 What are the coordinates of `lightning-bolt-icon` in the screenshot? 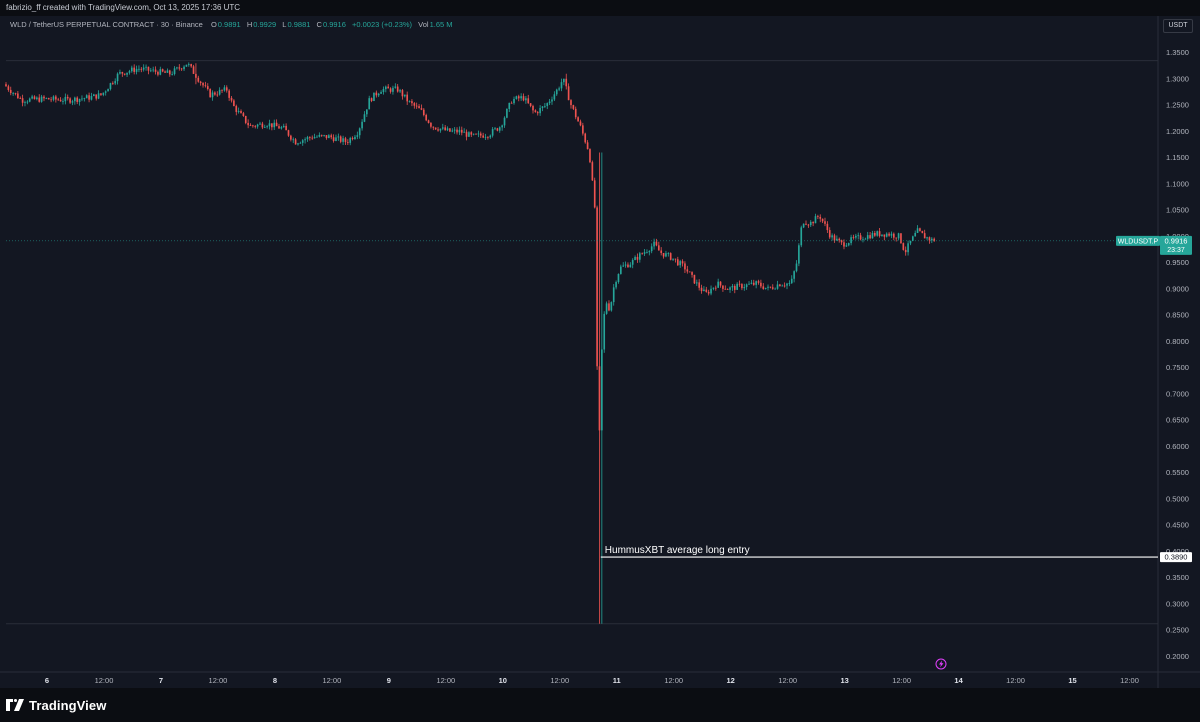 It's located at (941, 664).